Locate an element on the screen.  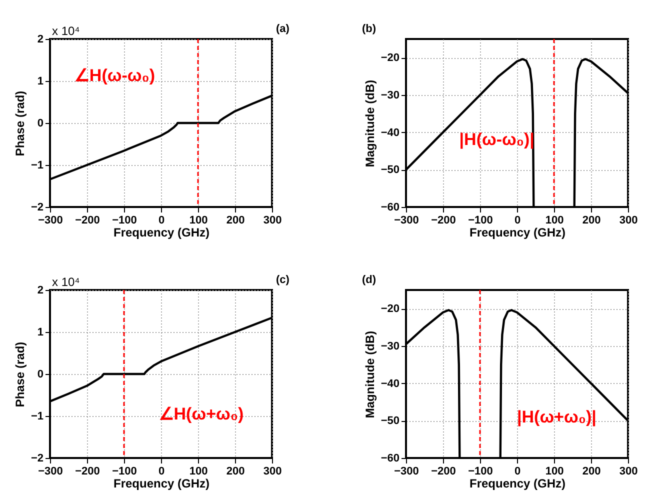
annotation: ∠H(ω-ω₀) is located at coordinates (115, 75).